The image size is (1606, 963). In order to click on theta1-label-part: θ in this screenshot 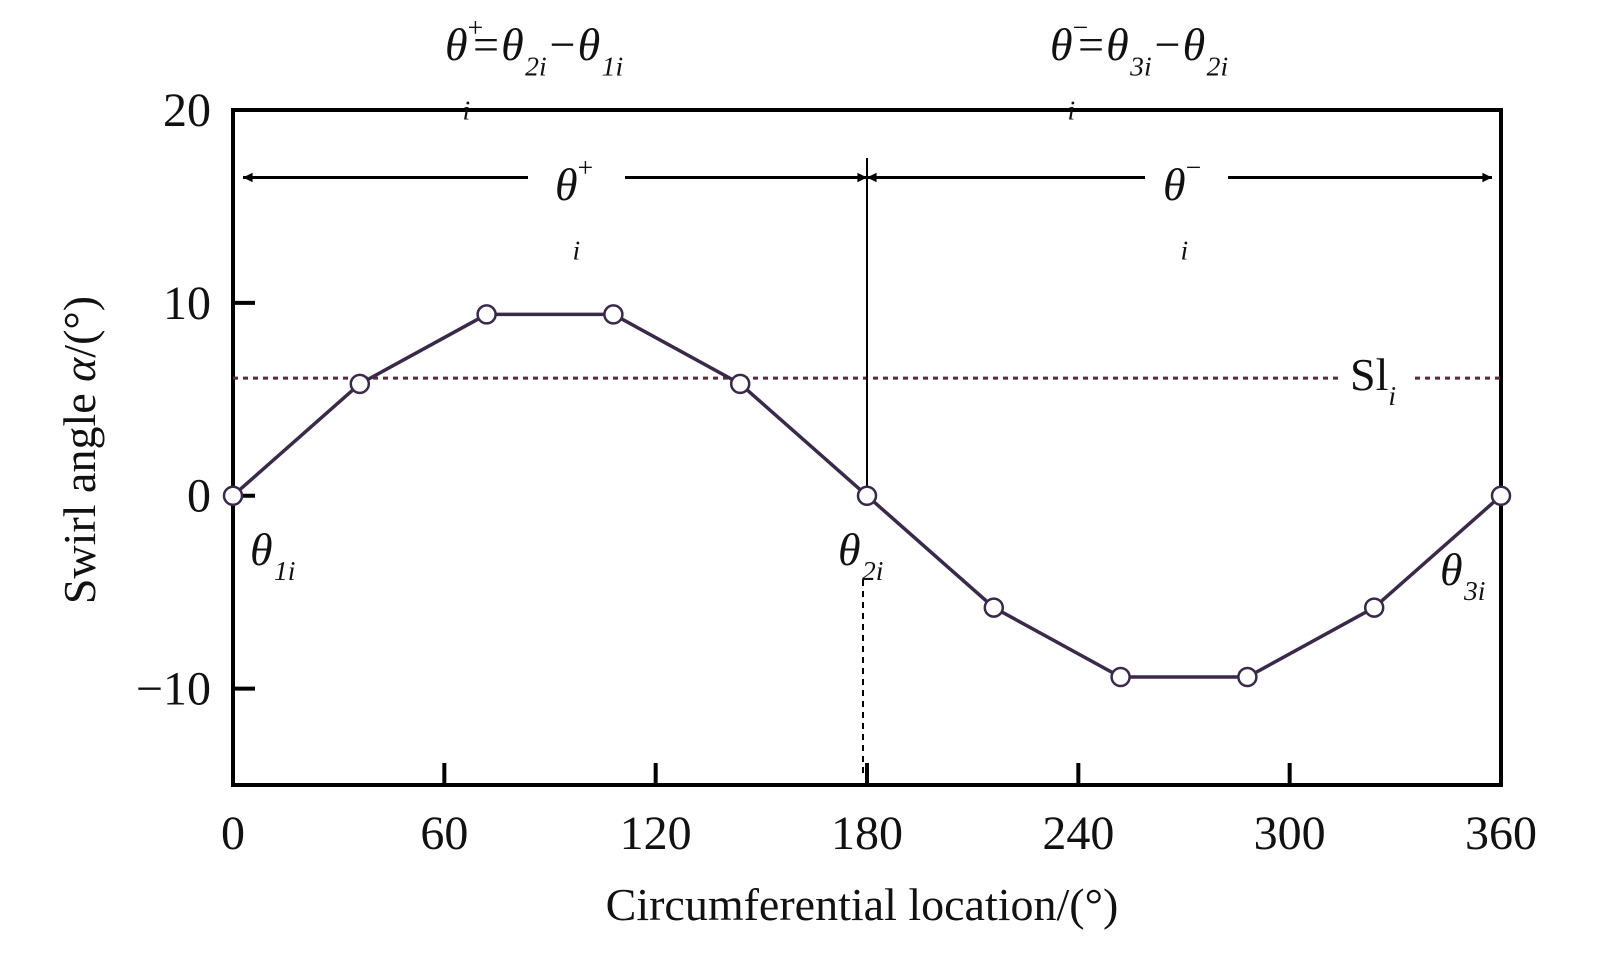, I will do `click(261, 549)`.